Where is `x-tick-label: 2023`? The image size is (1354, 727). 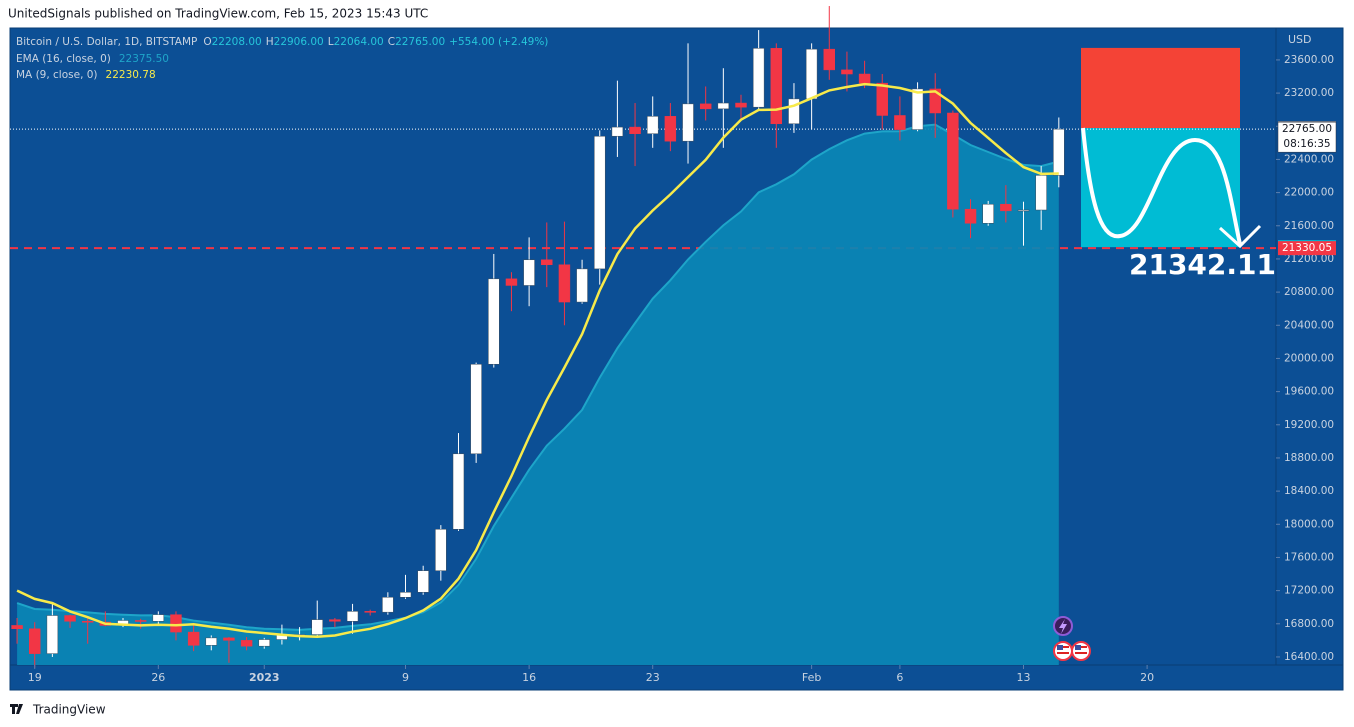
x-tick-label: 2023 is located at coordinates (264, 677).